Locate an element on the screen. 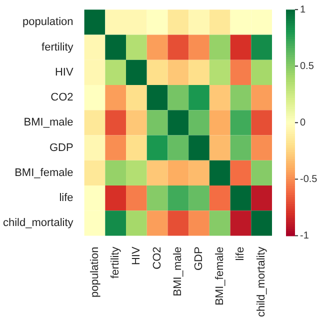 The image size is (320, 320). x-tick-label: GDP is located at coordinates (199, 258).